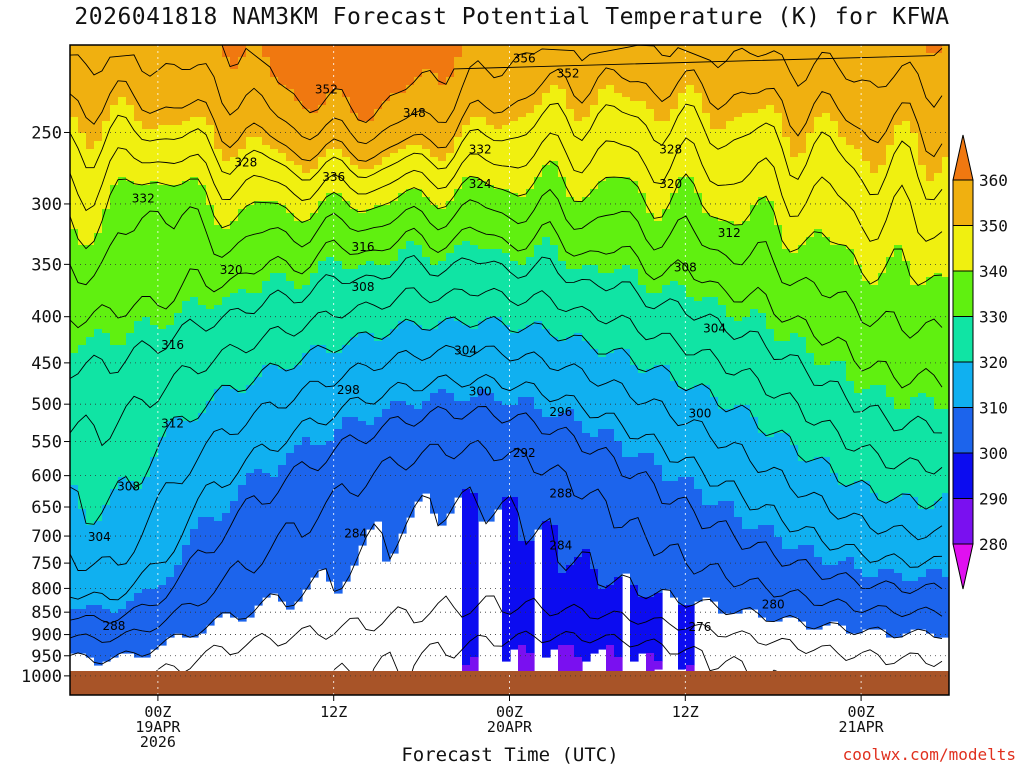 The image size is (1024, 768). I want to click on colorbar-tick-label: 320, so click(993, 362).